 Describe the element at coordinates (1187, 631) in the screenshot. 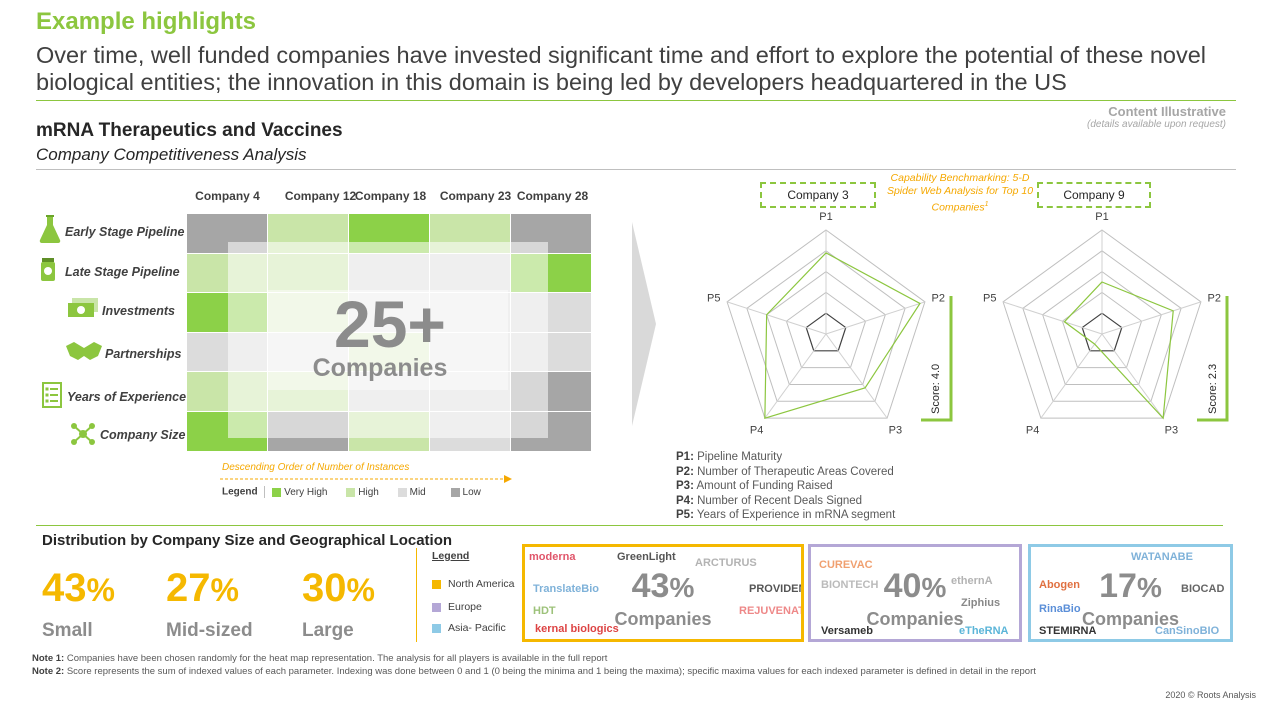

I see `company-logo: CanSinoBIO` at that location.